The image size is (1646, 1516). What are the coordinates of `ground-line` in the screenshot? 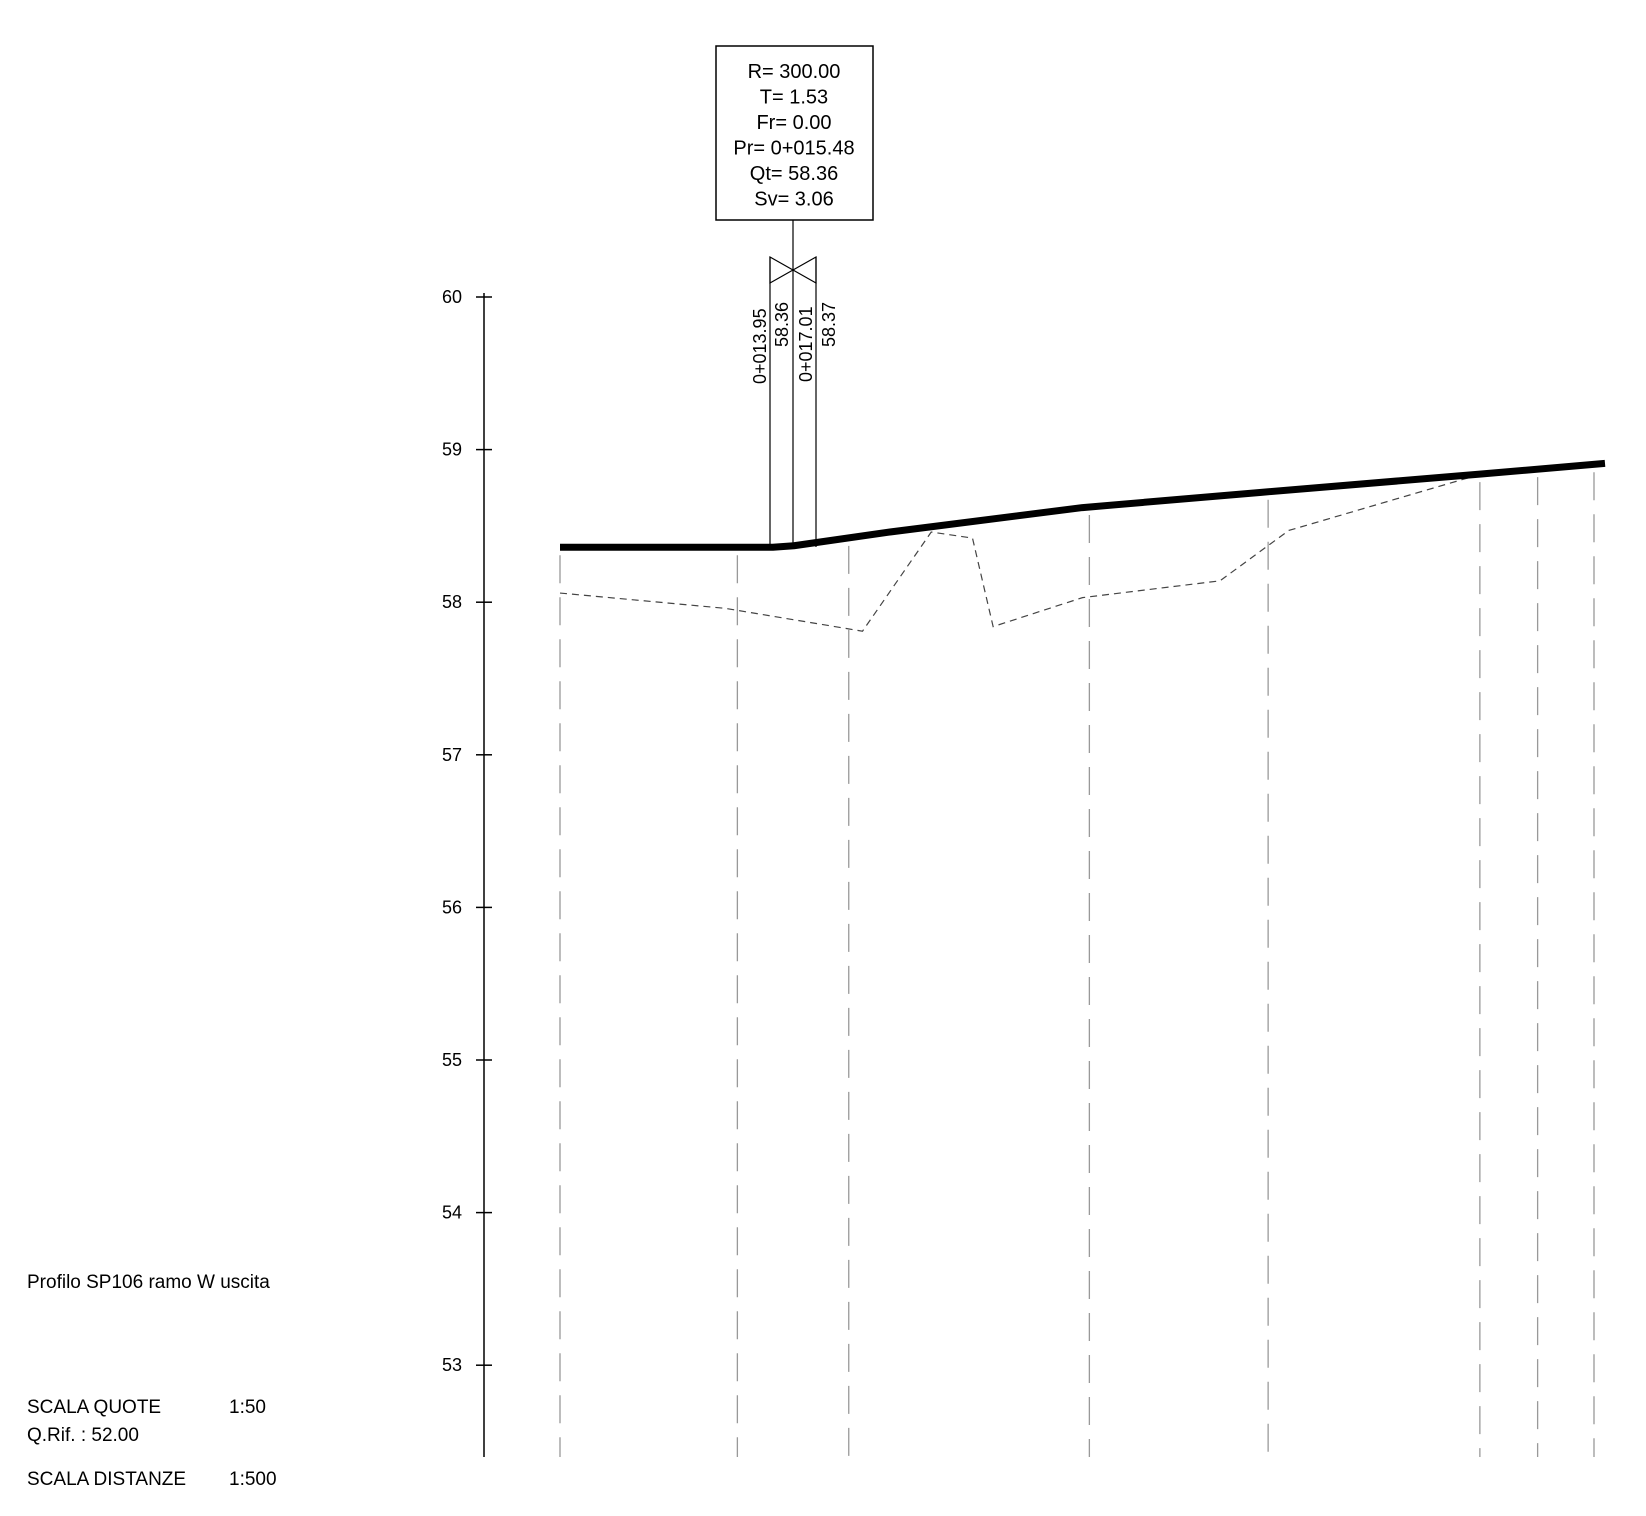 It's located at (1020, 552).